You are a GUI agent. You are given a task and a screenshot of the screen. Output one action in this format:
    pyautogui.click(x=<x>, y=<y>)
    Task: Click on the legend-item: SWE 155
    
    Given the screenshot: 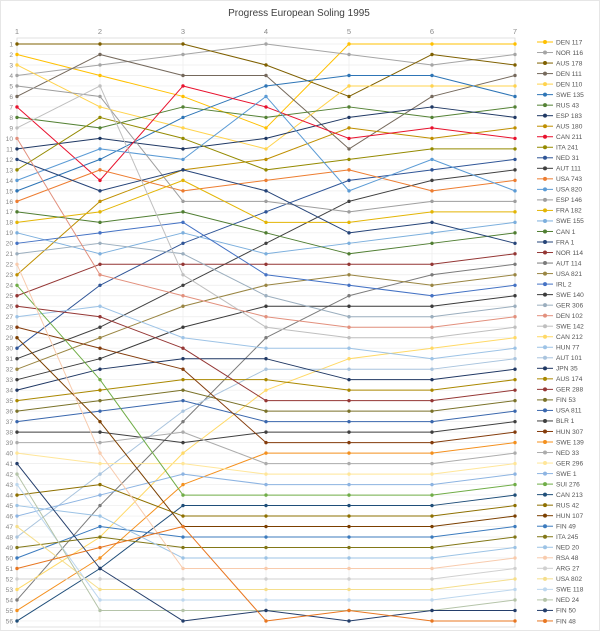 What is the action you would take?
    pyautogui.click(x=560, y=221)
    